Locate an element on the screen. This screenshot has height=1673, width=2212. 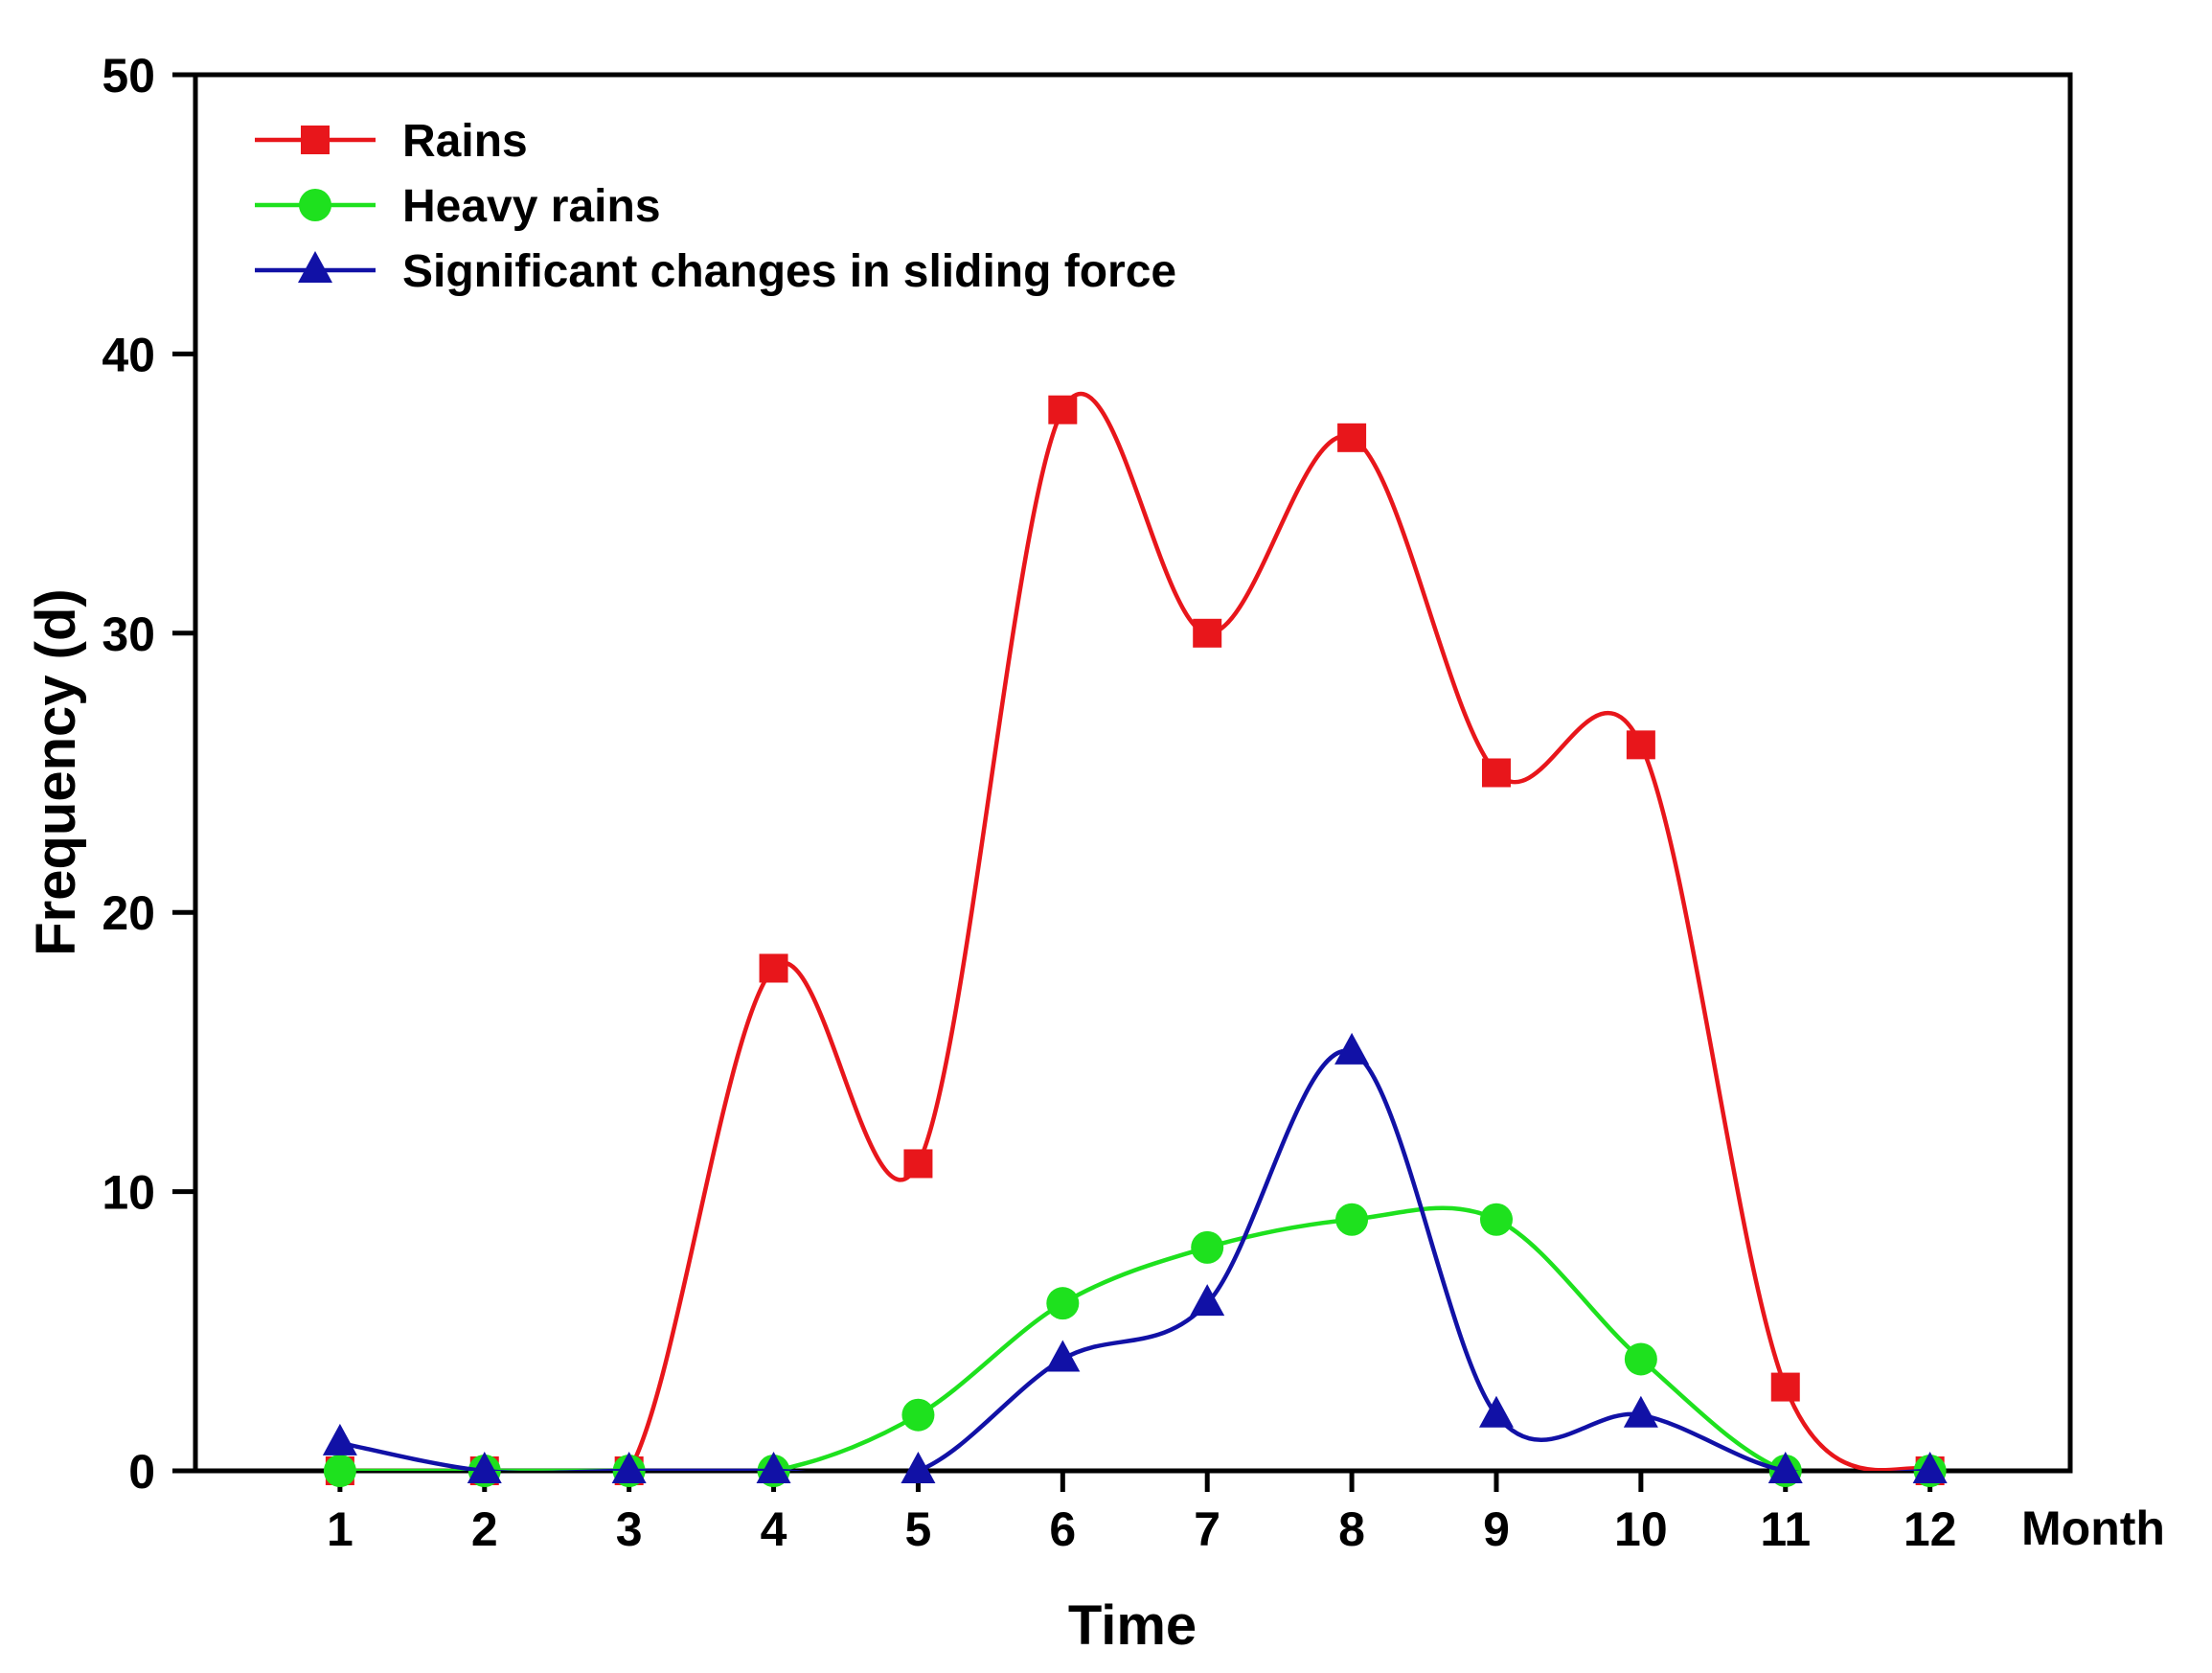
legend-label: Significant changes in sliding force is located at coordinates (789, 271).